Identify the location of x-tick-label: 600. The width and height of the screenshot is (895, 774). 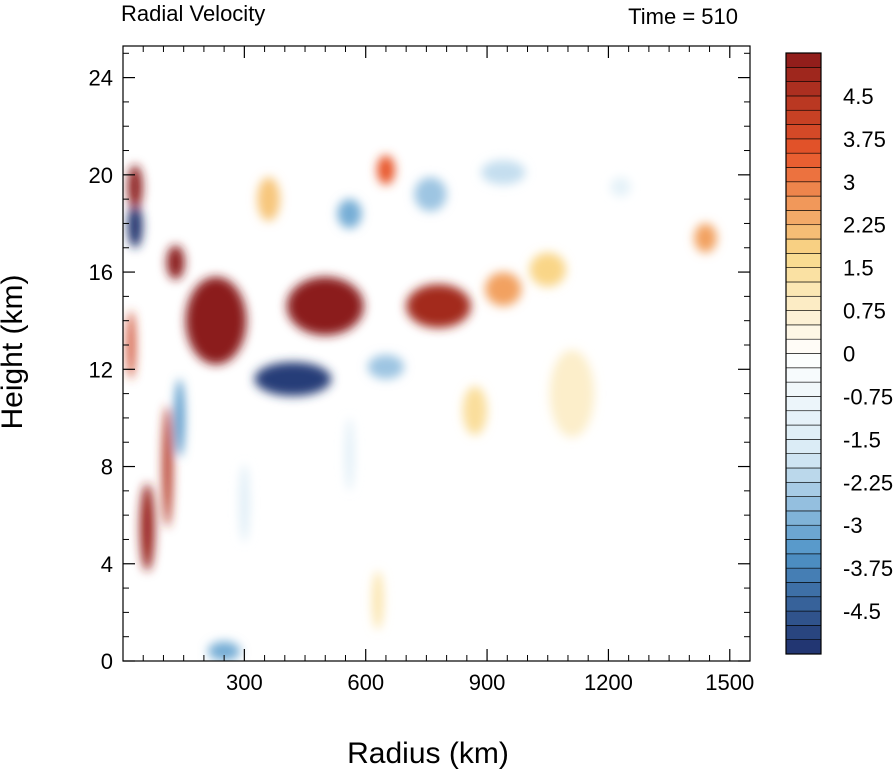
(365, 682).